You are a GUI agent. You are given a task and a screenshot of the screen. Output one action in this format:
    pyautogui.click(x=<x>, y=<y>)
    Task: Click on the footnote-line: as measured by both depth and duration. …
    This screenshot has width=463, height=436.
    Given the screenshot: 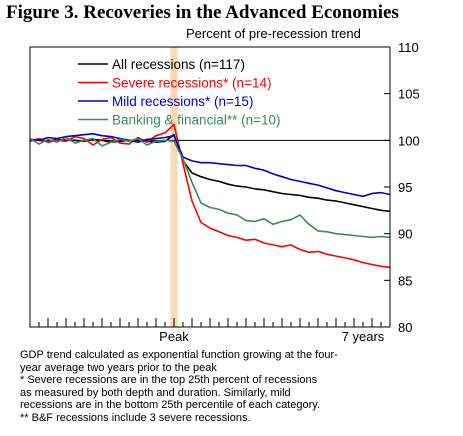 What is the action you would take?
    pyautogui.click(x=155, y=392)
    